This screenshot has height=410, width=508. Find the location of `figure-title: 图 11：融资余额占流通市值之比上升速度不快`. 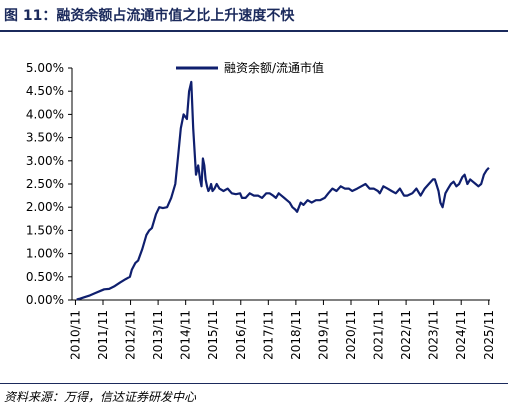

figure-title: 图 11：融资余额占流通市值之比上升速度不快 is located at coordinates (149, 16).